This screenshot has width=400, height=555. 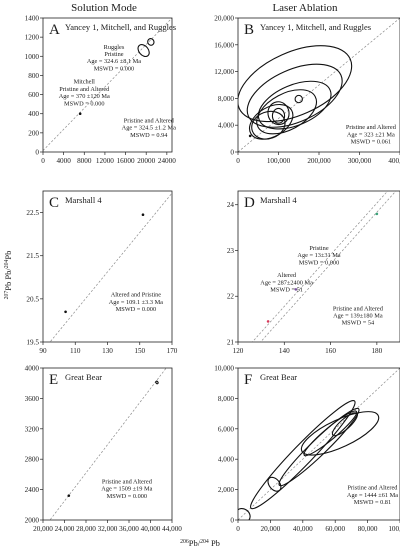 I want to click on panel-a-x-tick-label: 0, so click(x=43, y=161).